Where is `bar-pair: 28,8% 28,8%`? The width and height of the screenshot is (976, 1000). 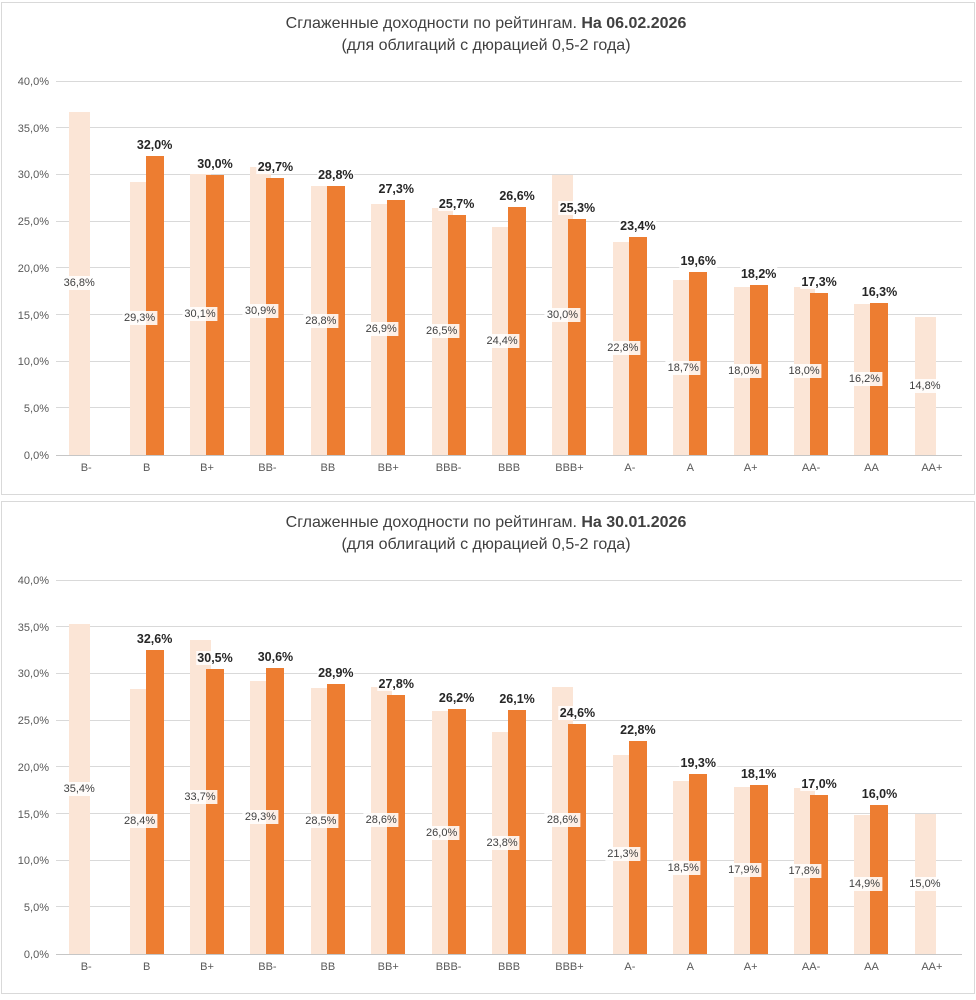 bar-pair: 28,8% 28,8% is located at coordinates (329, 268).